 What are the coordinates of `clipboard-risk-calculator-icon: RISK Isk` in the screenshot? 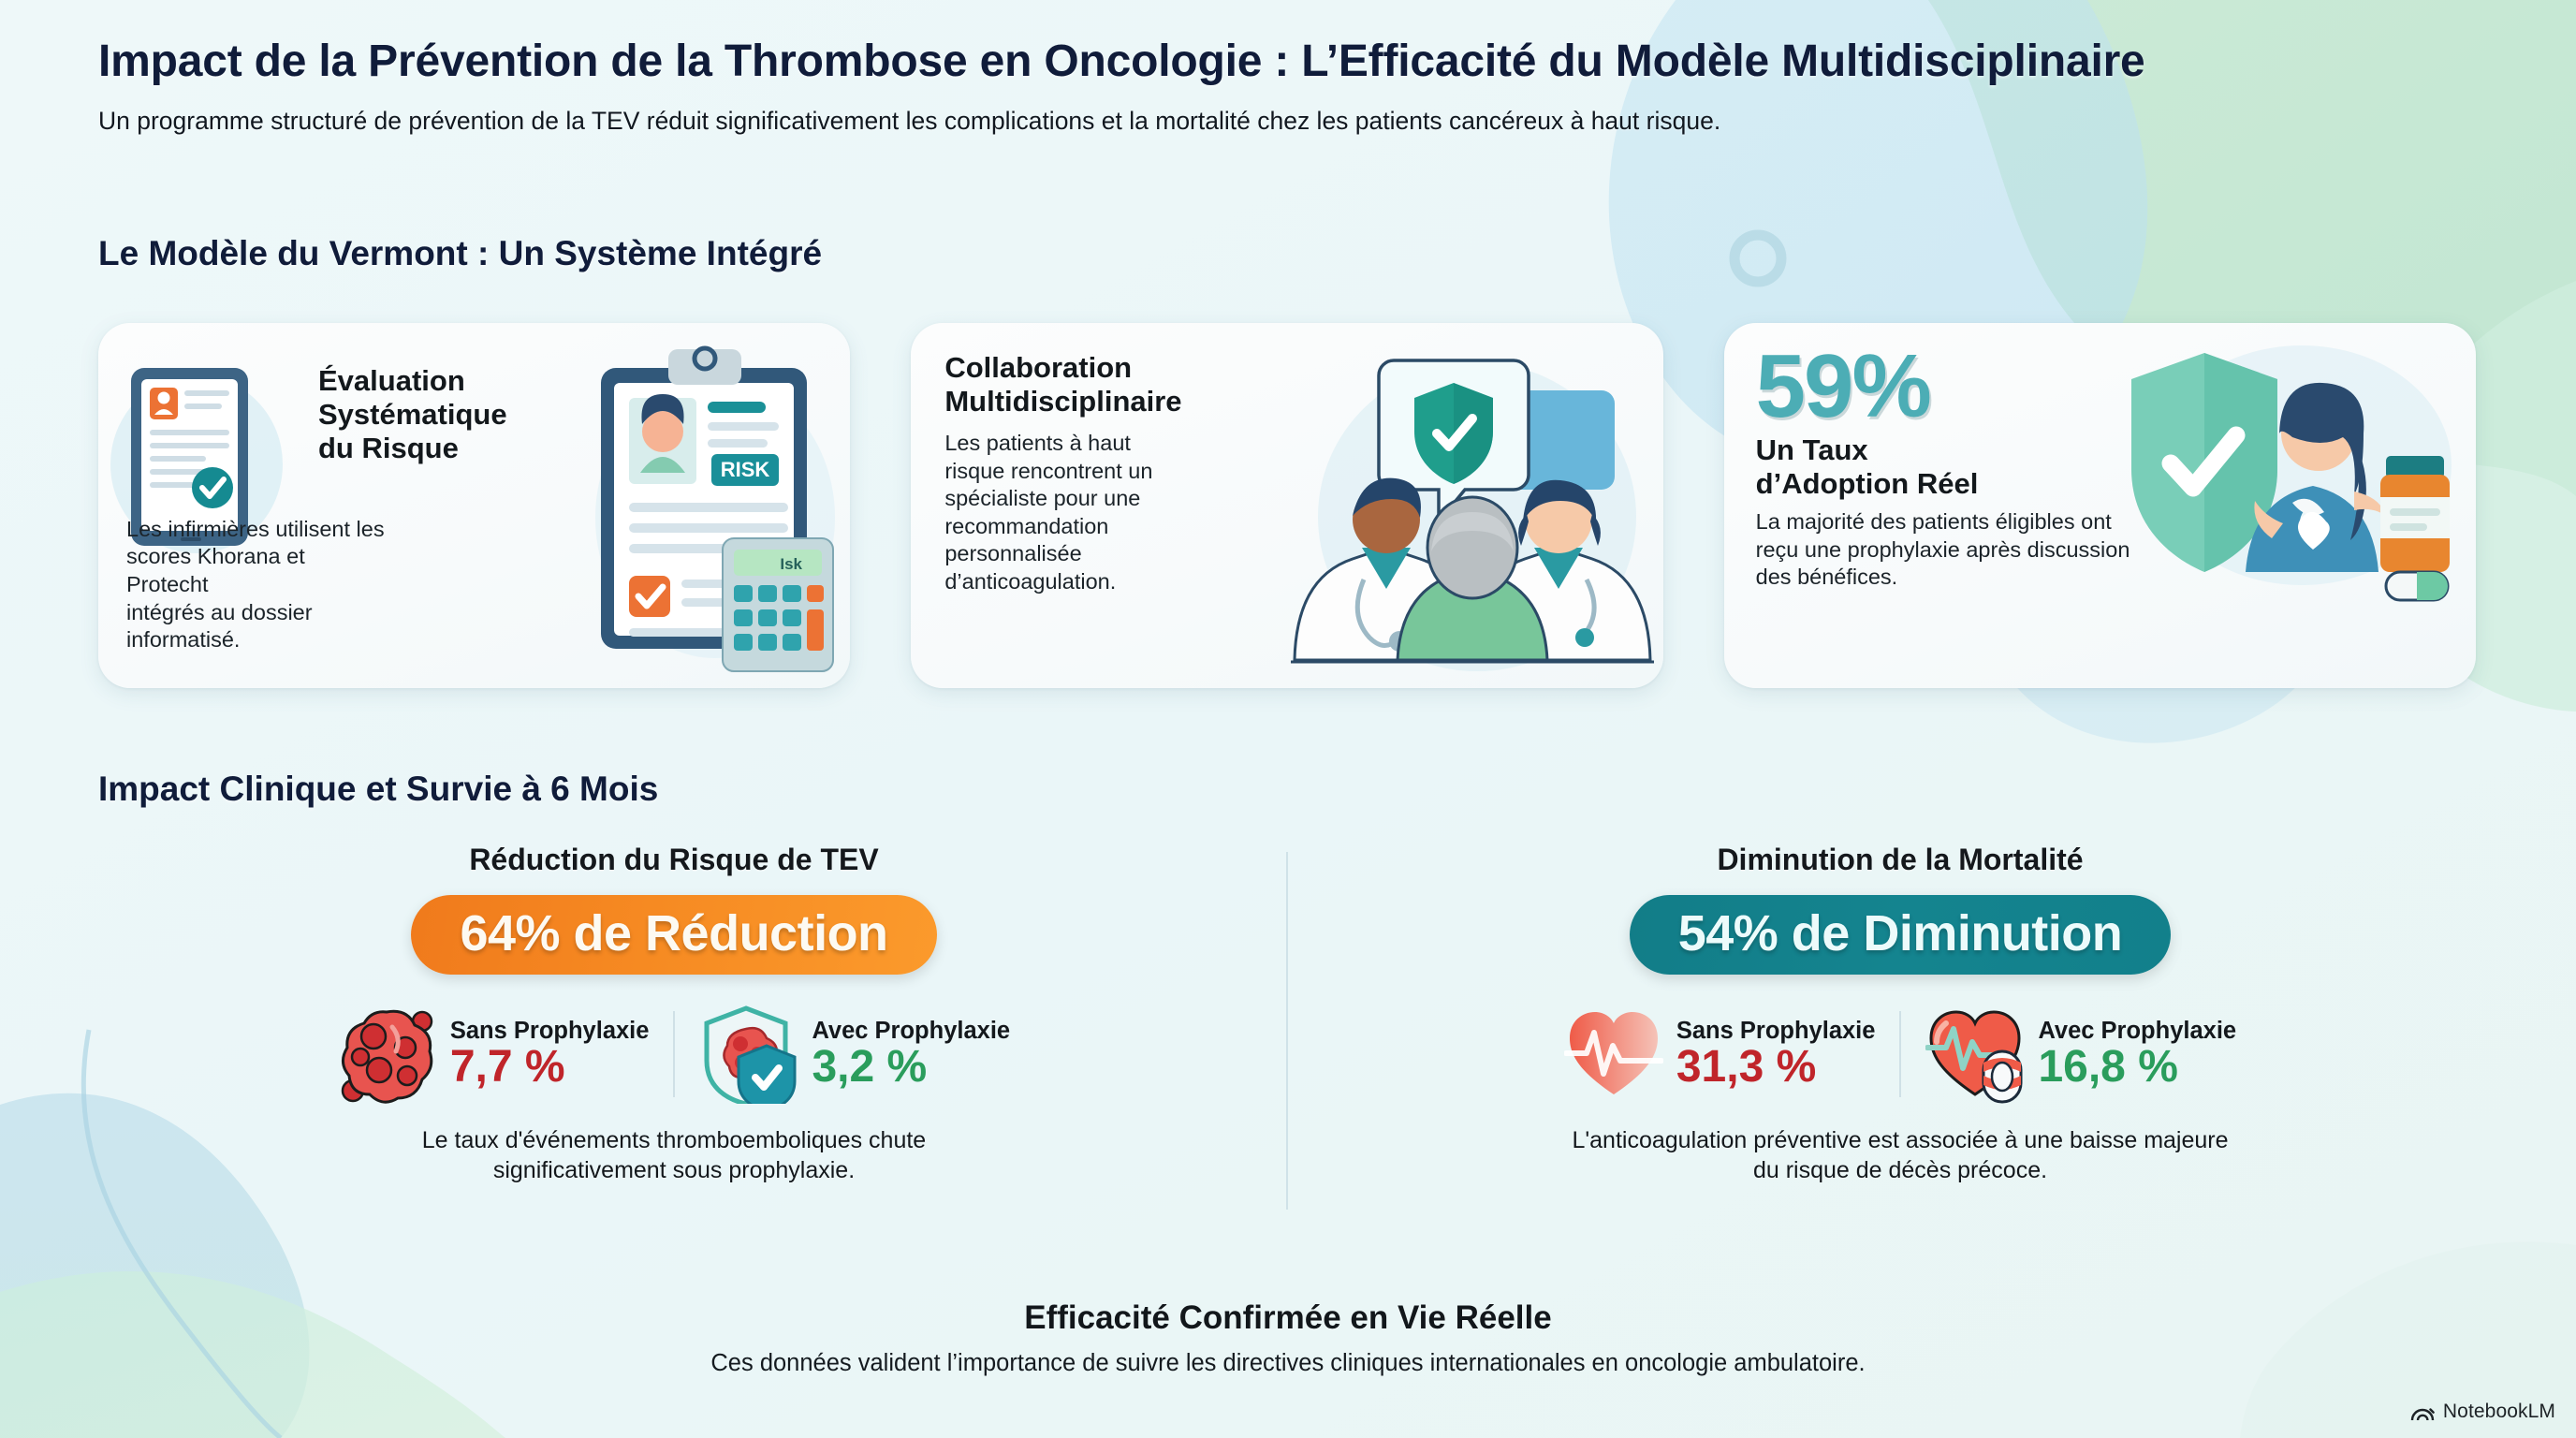 It's located at (715, 509).